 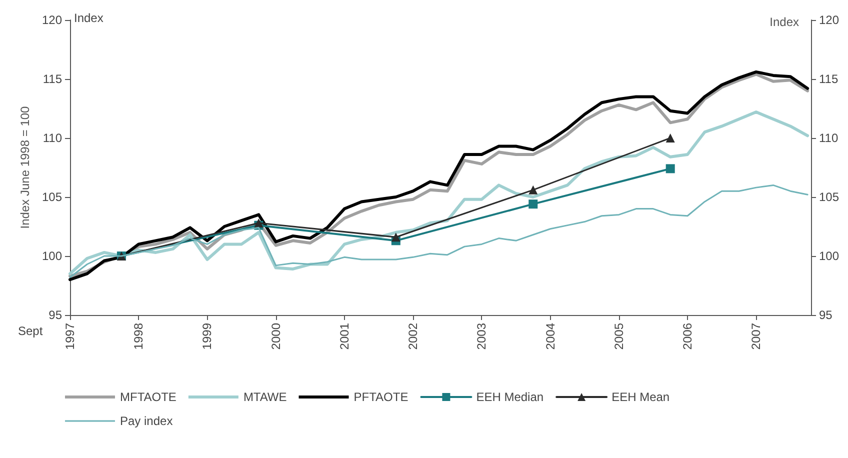 I want to click on y2-axis-title: Index, so click(x=784, y=22).